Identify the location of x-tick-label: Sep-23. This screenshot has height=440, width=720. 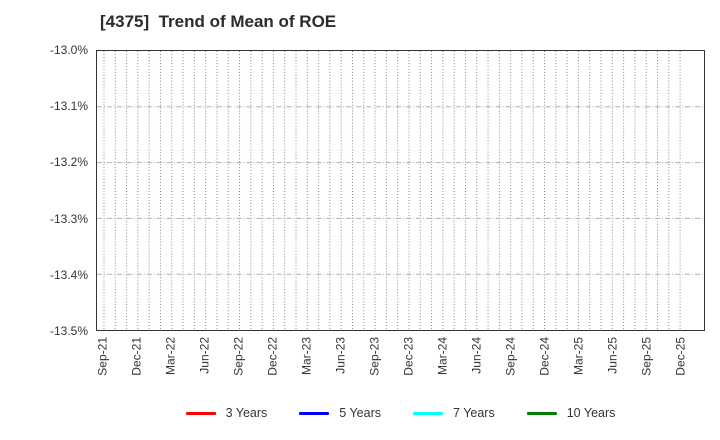
(374, 356).